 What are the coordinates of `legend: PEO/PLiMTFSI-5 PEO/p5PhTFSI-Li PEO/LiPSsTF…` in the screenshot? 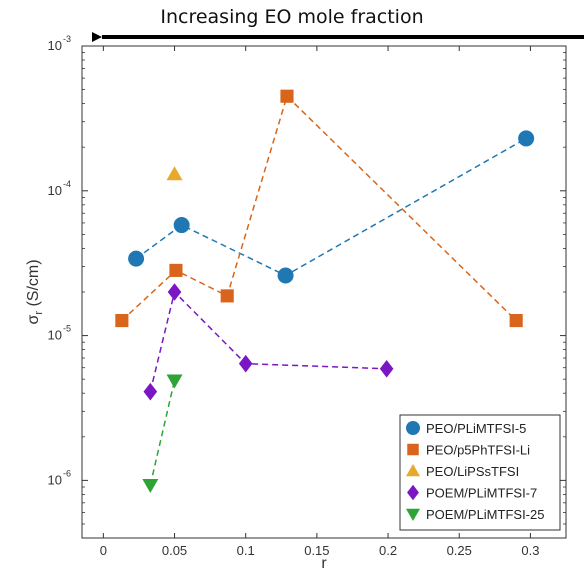 It's located at (480, 472).